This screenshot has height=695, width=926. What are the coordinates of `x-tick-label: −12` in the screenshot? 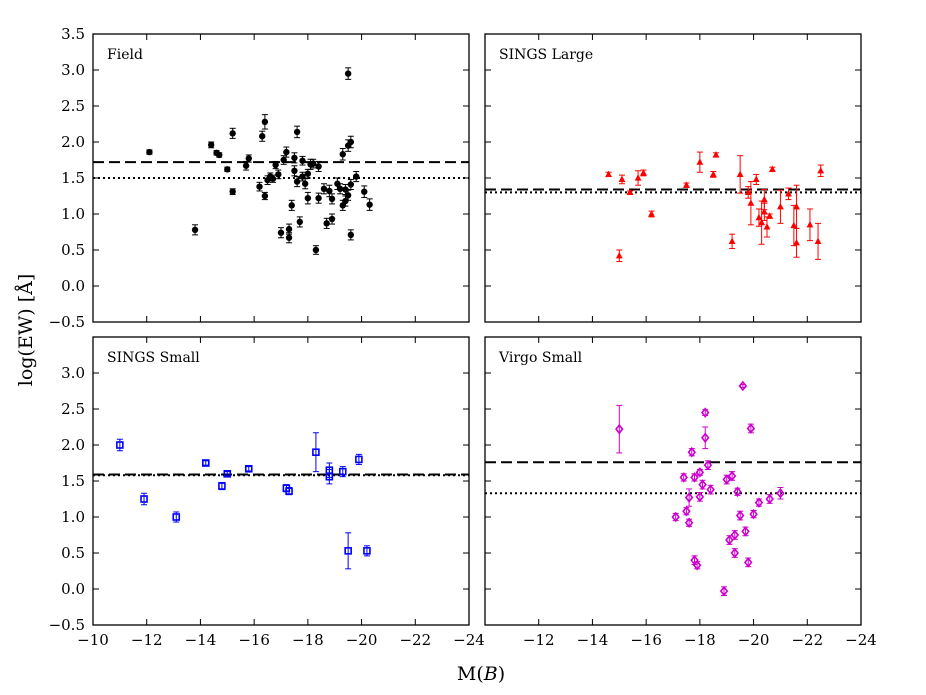 It's located at (147, 640).